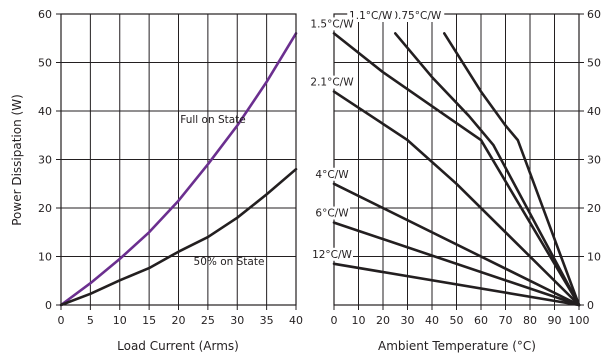  I want to click on x-tick-label: 90, so click(555, 320).